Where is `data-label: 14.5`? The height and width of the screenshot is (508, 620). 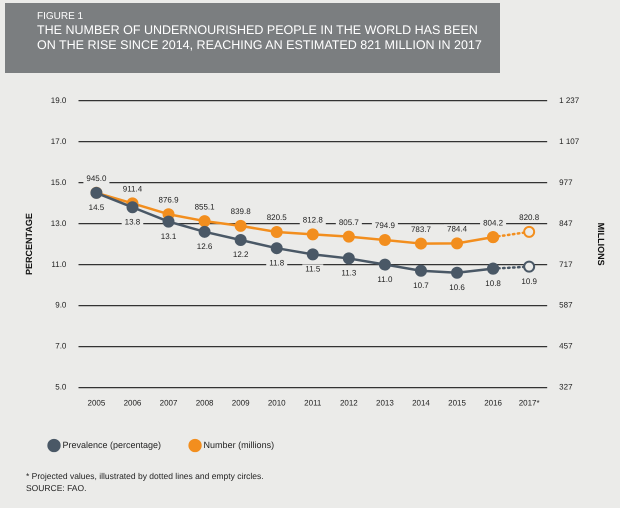
data-label: 14.5 is located at coordinates (96, 207).